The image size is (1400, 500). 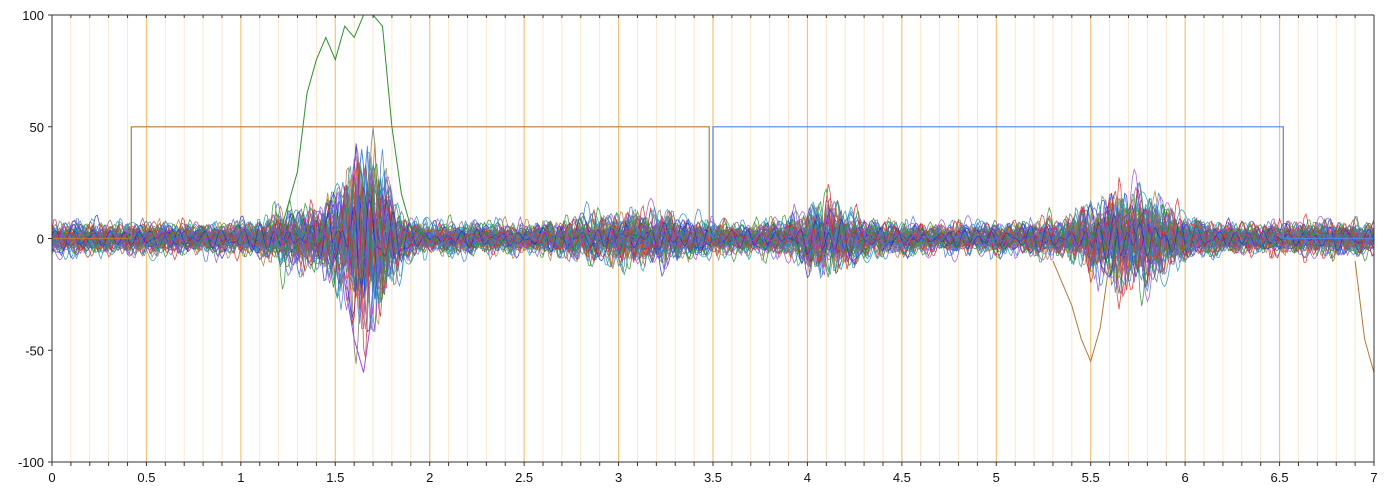 What do you see at coordinates (146, 477) in the screenshot?
I see `x-tick-label: 0.5` at bounding box center [146, 477].